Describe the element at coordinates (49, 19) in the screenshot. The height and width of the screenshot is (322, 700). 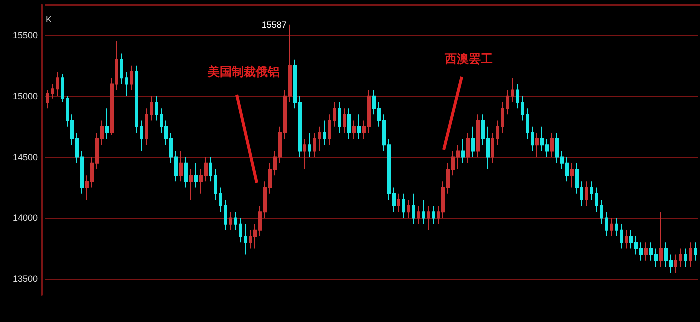
I see `y-axis-title: K` at that location.